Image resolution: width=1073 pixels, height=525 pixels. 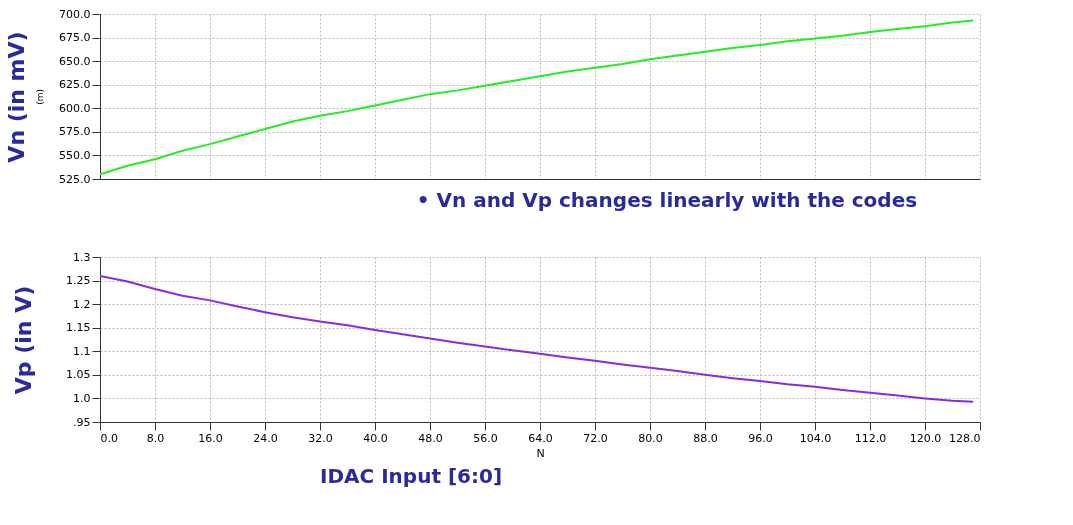 What do you see at coordinates (82, 304) in the screenshot?
I see `y-tick-label: 1.2` at bounding box center [82, 304].